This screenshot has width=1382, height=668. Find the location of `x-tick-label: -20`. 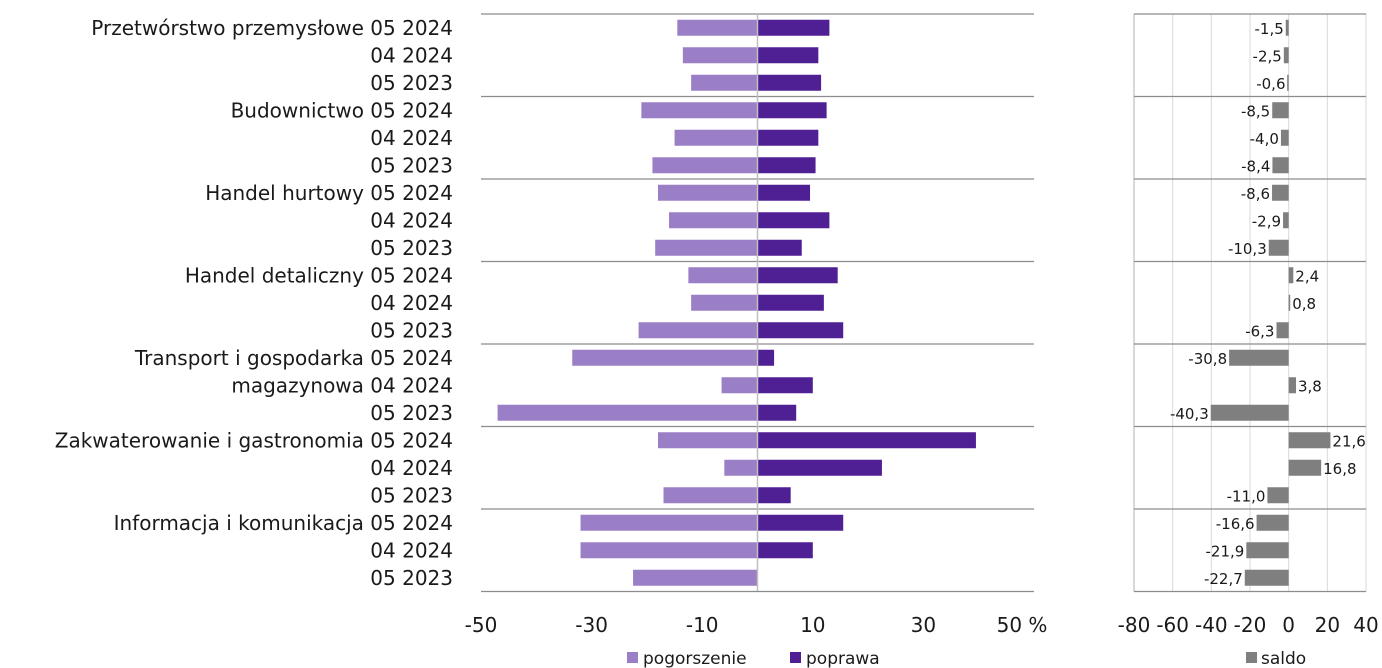

x-tick-label: -20 is located at coordinates (1250, 625).